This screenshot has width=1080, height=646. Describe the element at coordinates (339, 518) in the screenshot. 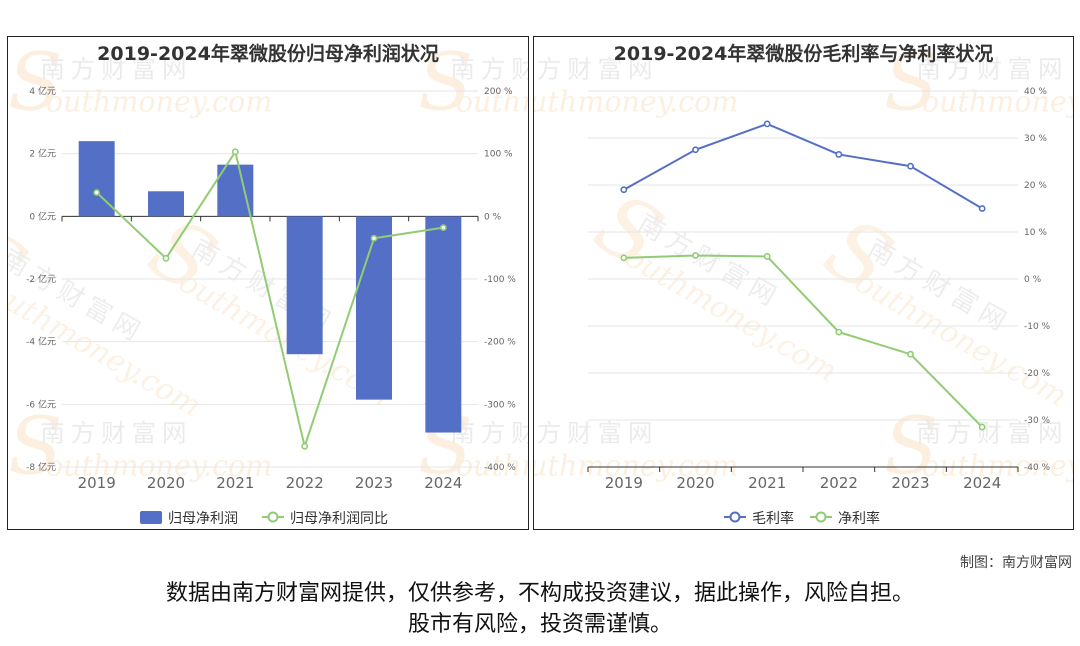

I see `legend-line-label: 归母净利润同比` at that location.